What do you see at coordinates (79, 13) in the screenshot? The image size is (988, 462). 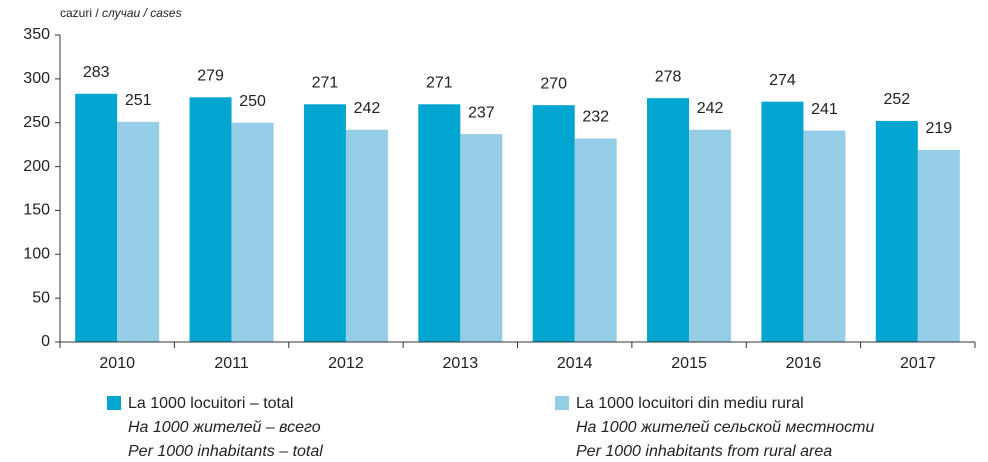 I see `y-label-part: cazuri /` at bounding box center [79, 13].